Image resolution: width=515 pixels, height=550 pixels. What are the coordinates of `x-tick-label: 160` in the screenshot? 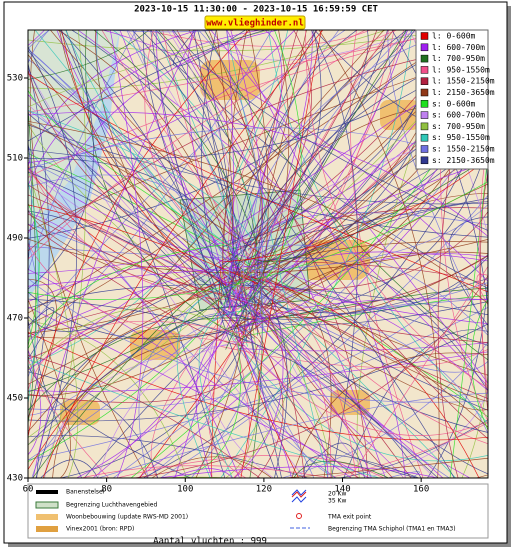 It's located at (421, 490).